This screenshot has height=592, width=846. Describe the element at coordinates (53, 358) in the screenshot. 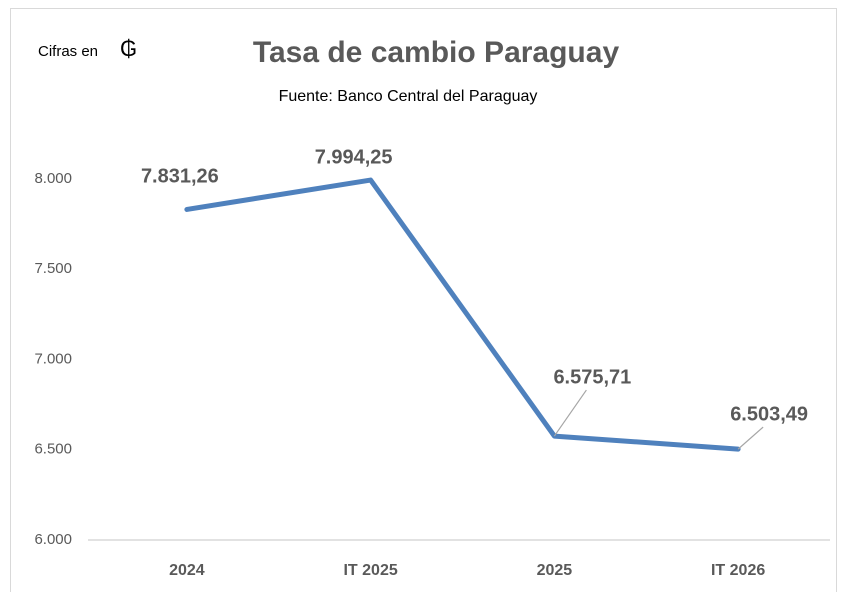

I see `y-tick-label: 7.000` at that location.